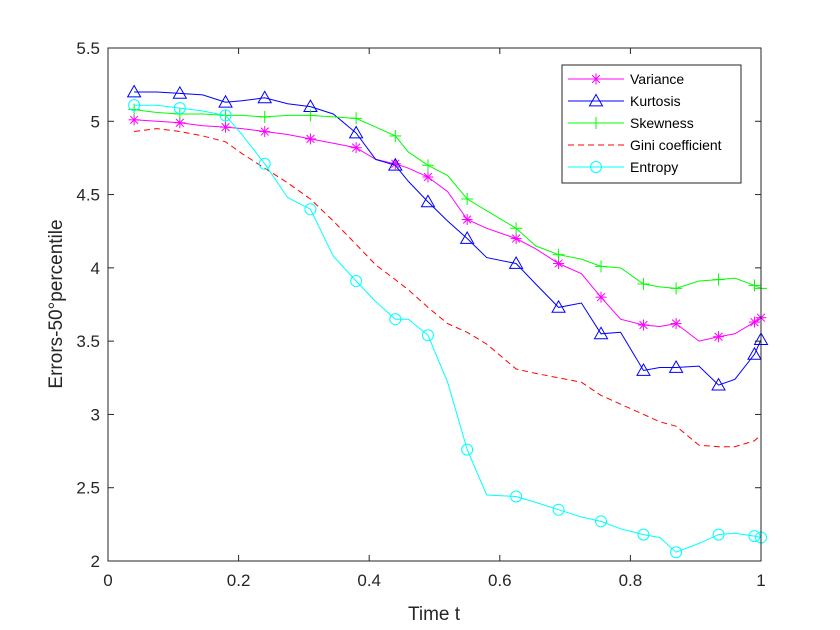 This screenshot has width=840, height=630. Describe the element at coordinates (760, 580) in the screenshot. I see `x-tick-label: 1` at that location.